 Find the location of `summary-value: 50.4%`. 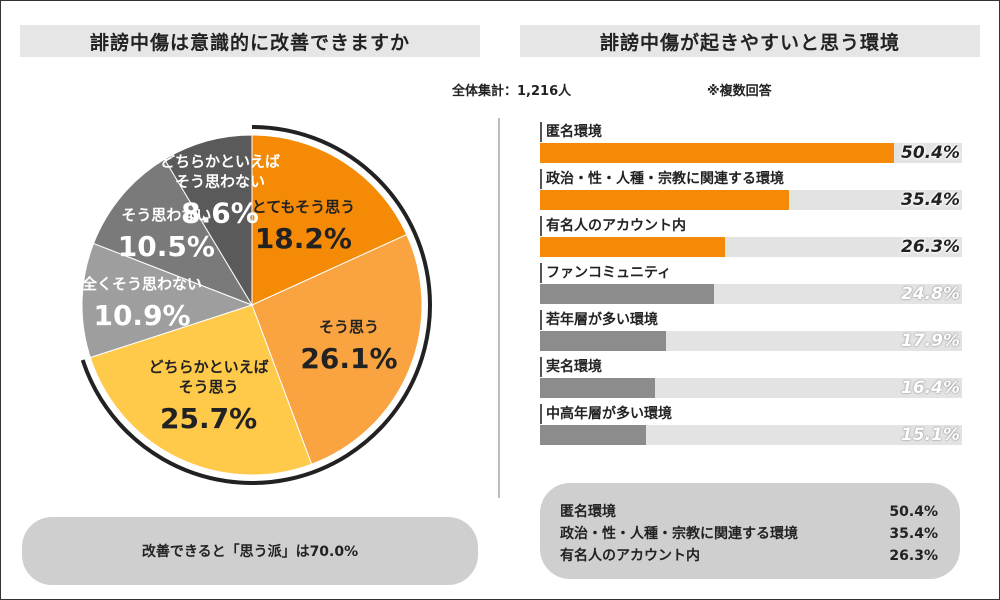

summary-value: 50.4% is located at coordinates (913, 512).